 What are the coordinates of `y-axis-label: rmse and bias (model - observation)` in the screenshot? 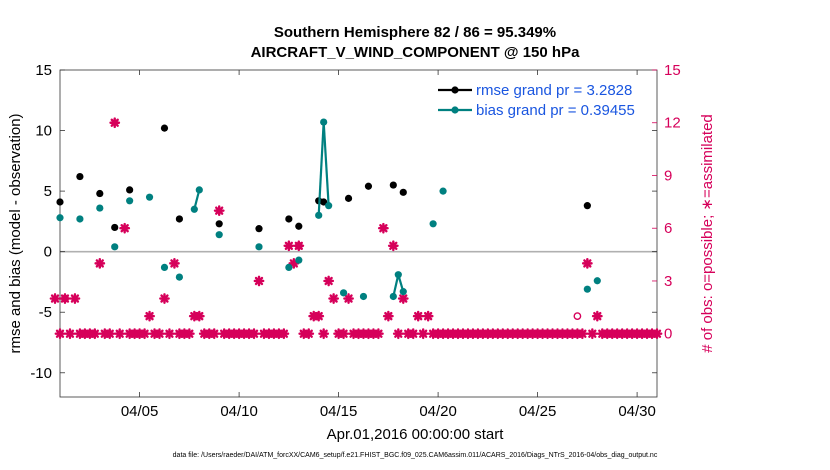 It's located at (15, 233).